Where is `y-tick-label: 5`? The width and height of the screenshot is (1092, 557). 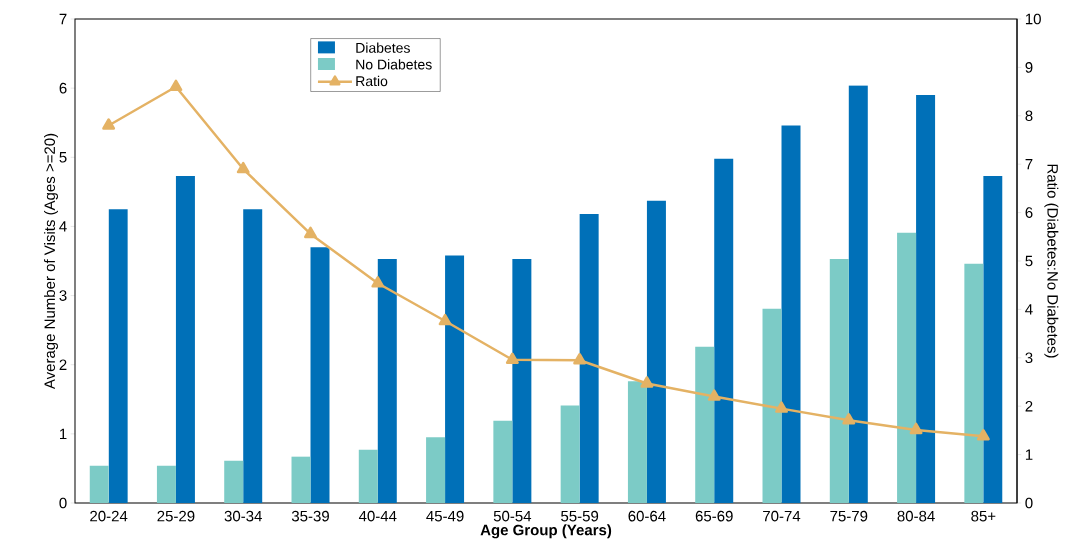 y-tick-label: 5 is located at coordinates (63, 157).